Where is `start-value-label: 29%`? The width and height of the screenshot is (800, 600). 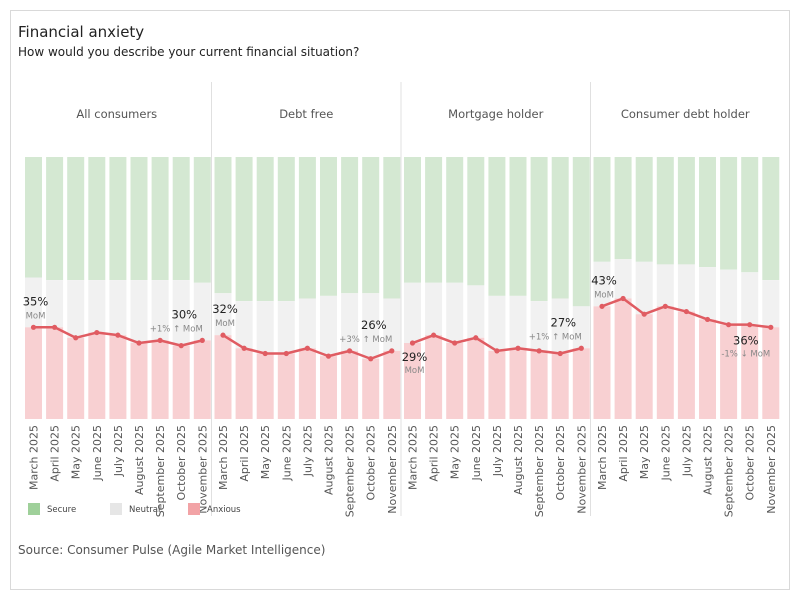
start-value-label: 29% is located at coordinates (415, 357).